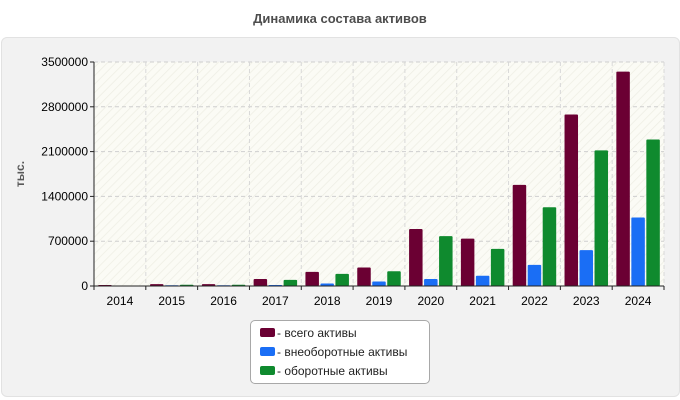 Image resolution: width=680 pixels, height=400 pixels. I want to click on bar-всего-активы-2019, so click(364, 276).